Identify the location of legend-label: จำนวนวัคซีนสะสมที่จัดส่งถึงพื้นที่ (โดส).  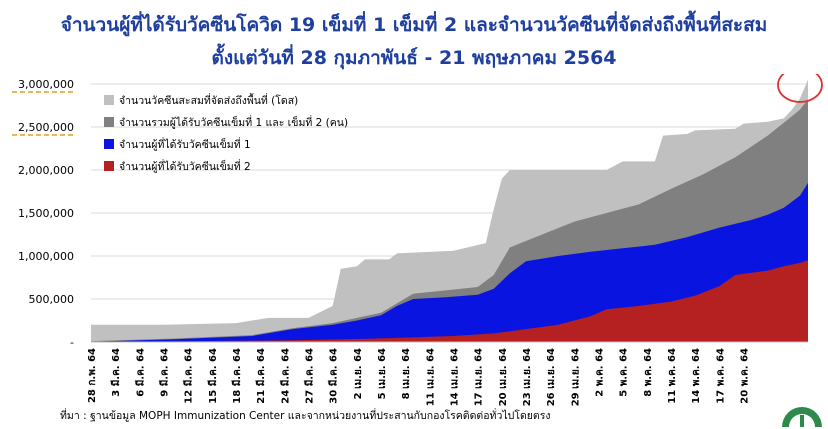
(208, 100).